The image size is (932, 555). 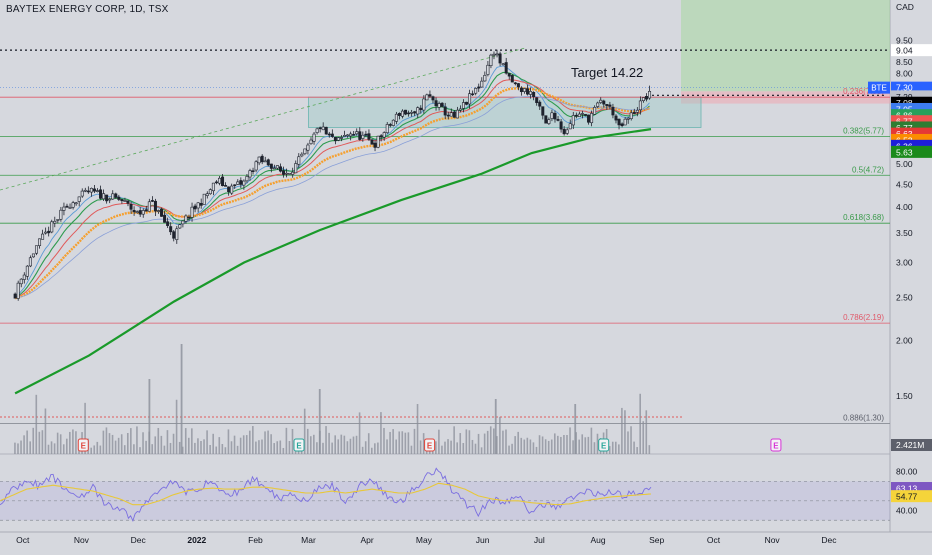 I want to click on consolidation-box, so click(x=505, y=112).